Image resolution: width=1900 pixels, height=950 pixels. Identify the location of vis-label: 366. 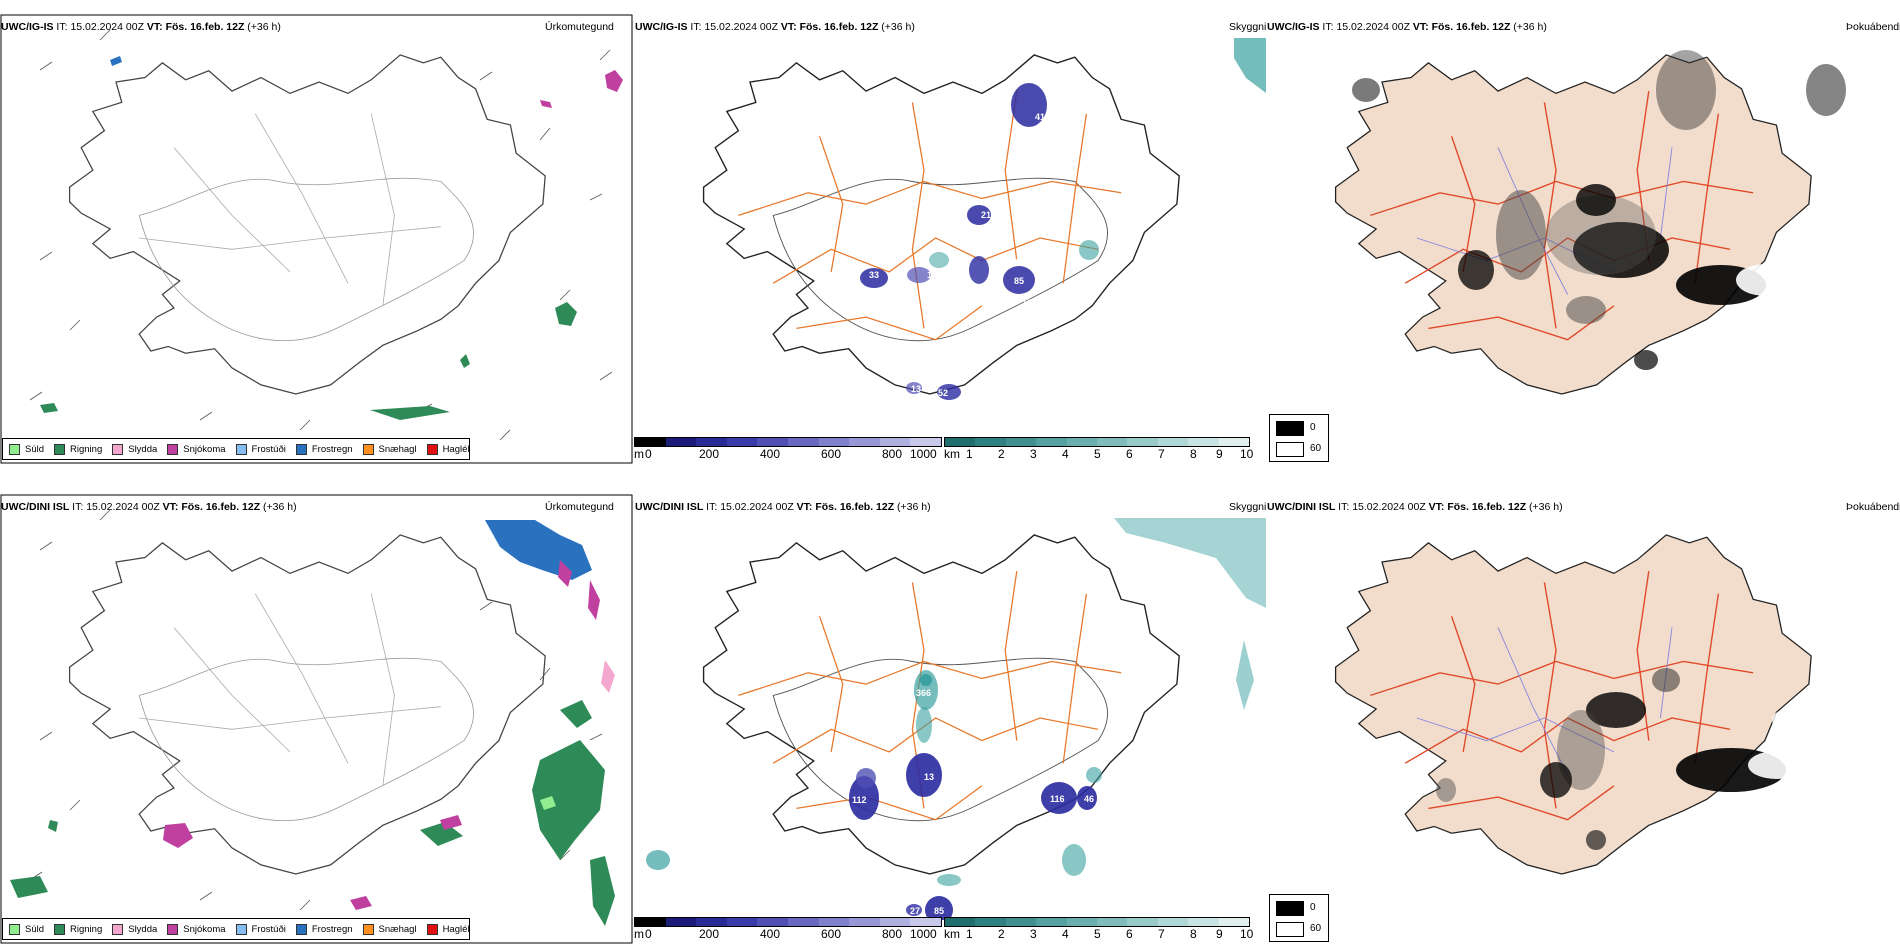
(923, 693).